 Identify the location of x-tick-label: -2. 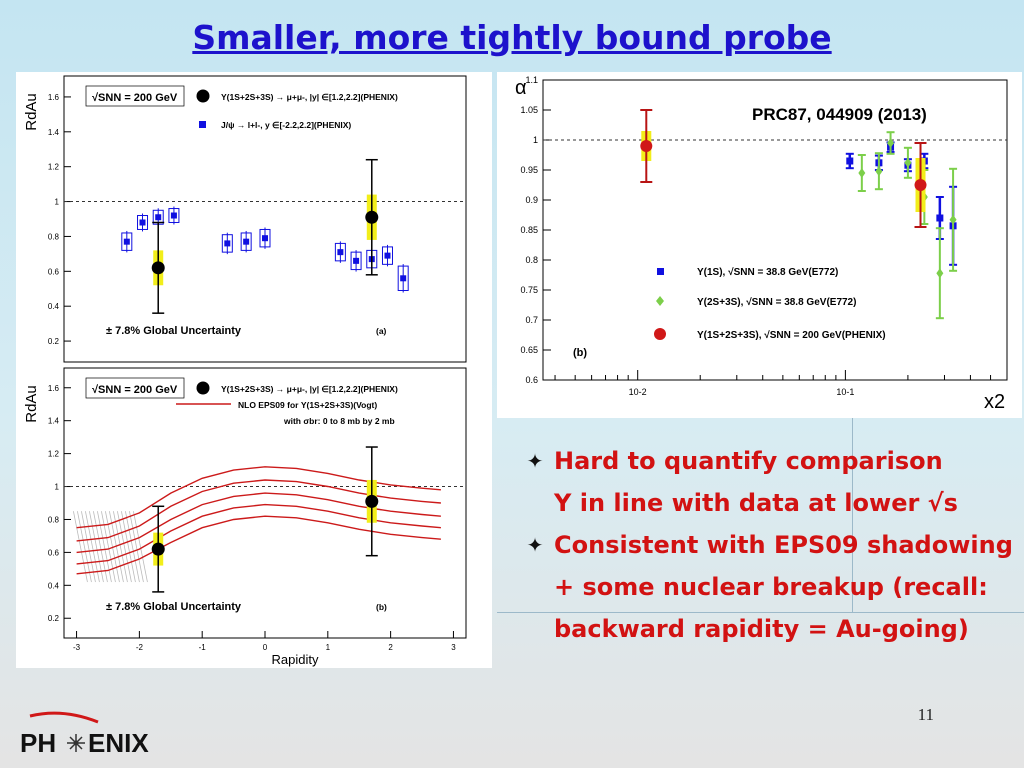
(140, 647).